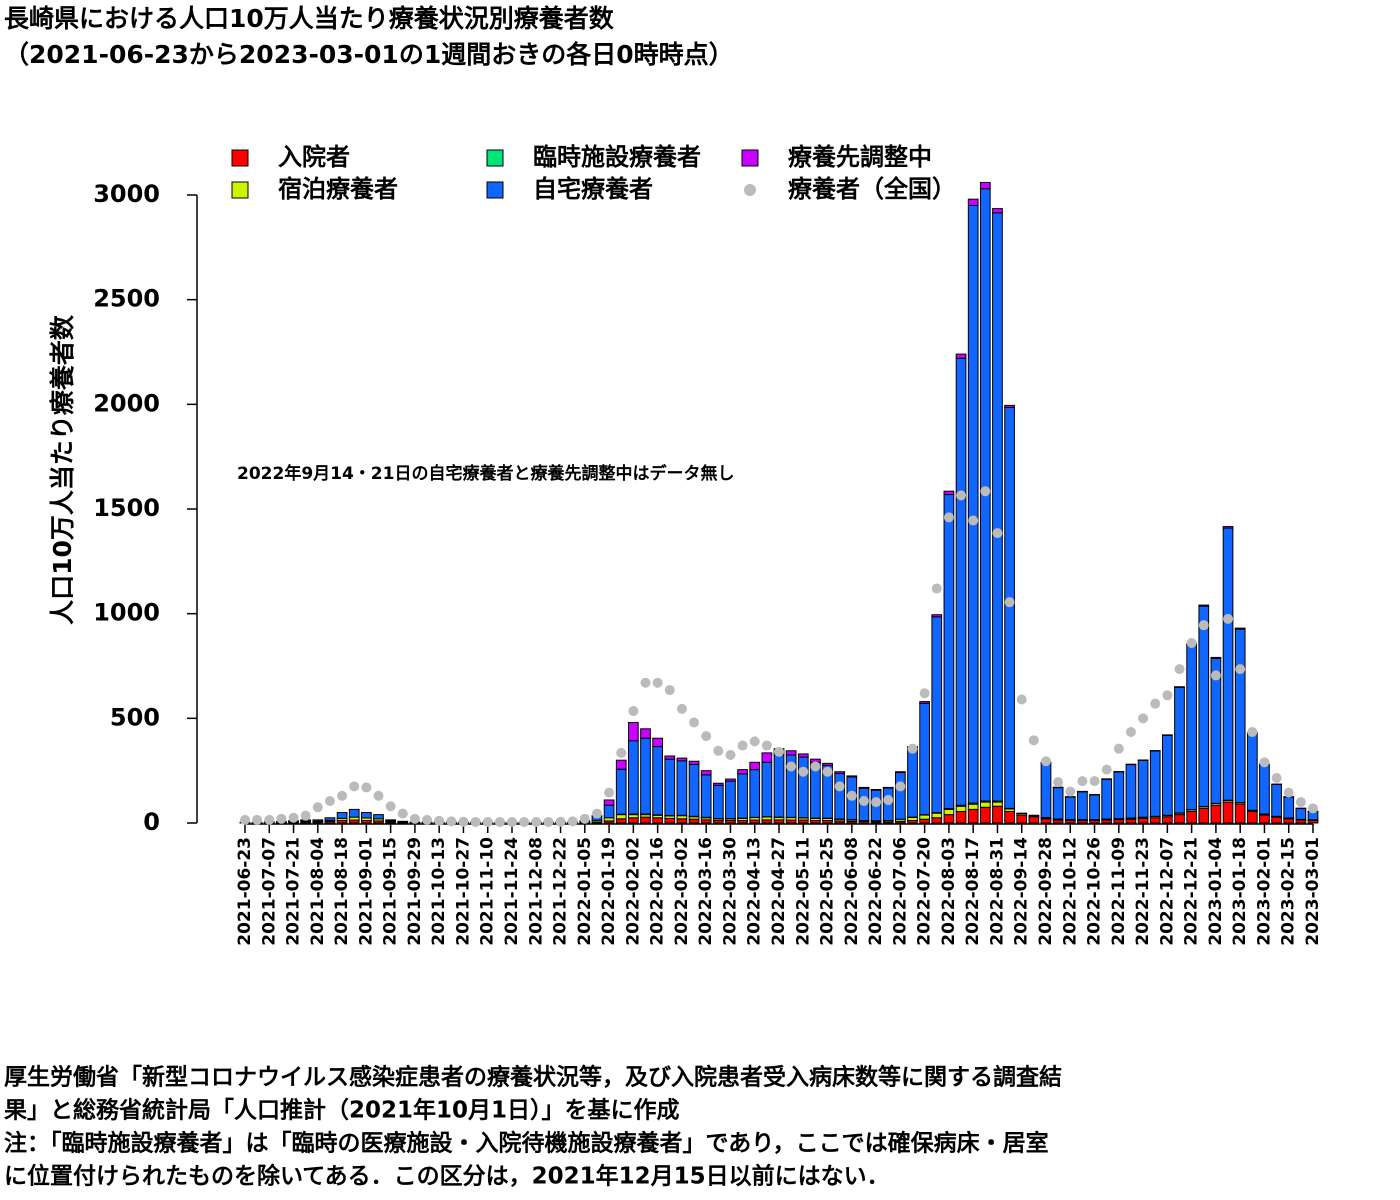  I want to click on x-tick-label: 2021-11-10, so click(488, 891).